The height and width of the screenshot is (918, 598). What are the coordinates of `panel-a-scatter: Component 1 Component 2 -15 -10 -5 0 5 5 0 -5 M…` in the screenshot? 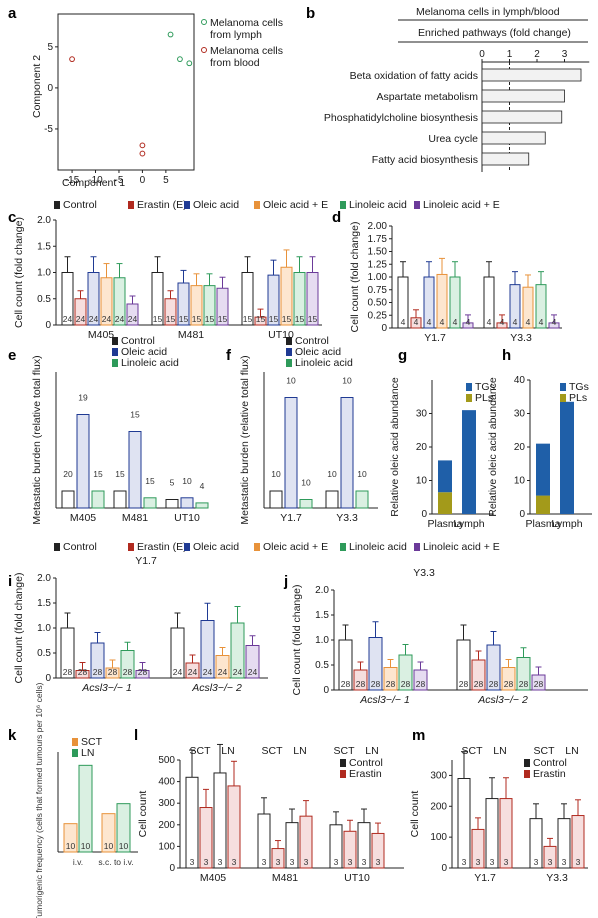 It's located at (158, 101).